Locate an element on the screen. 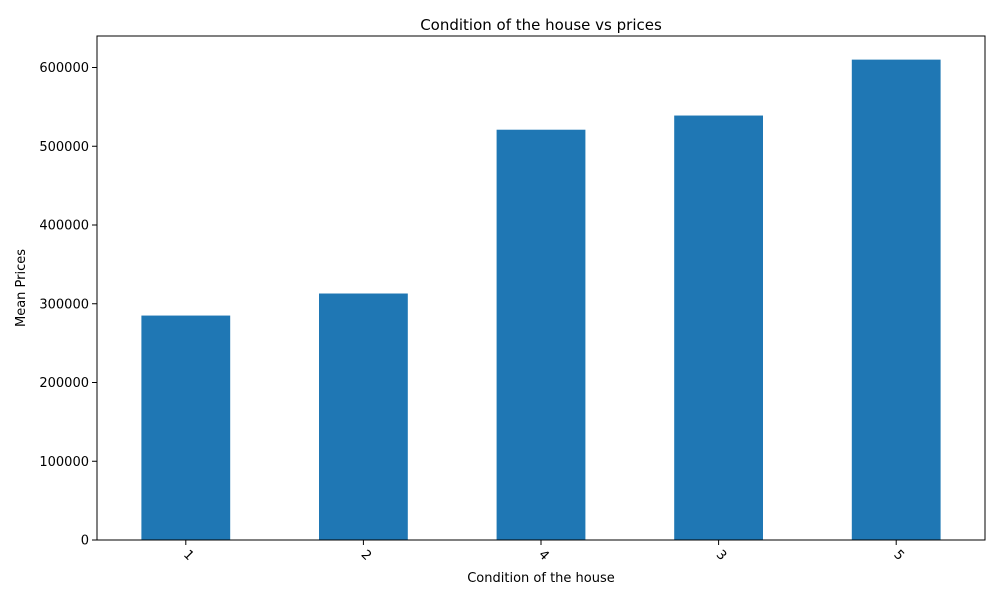 The width and height of the screenshot is (1000, 600). x-axis-label: Condition of the house is located at coordinates (541, 578).